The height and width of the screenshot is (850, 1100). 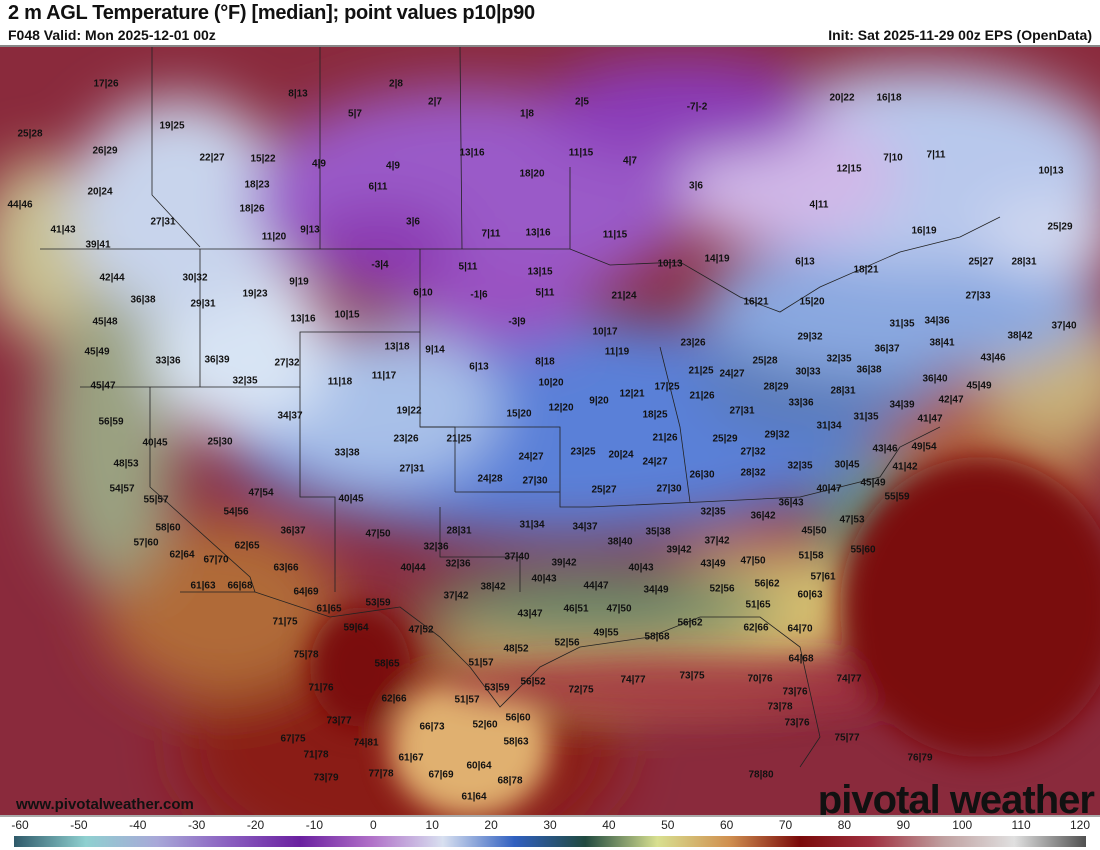 I want to click on point-value-label: 55|59, so click(x=897, y=497).